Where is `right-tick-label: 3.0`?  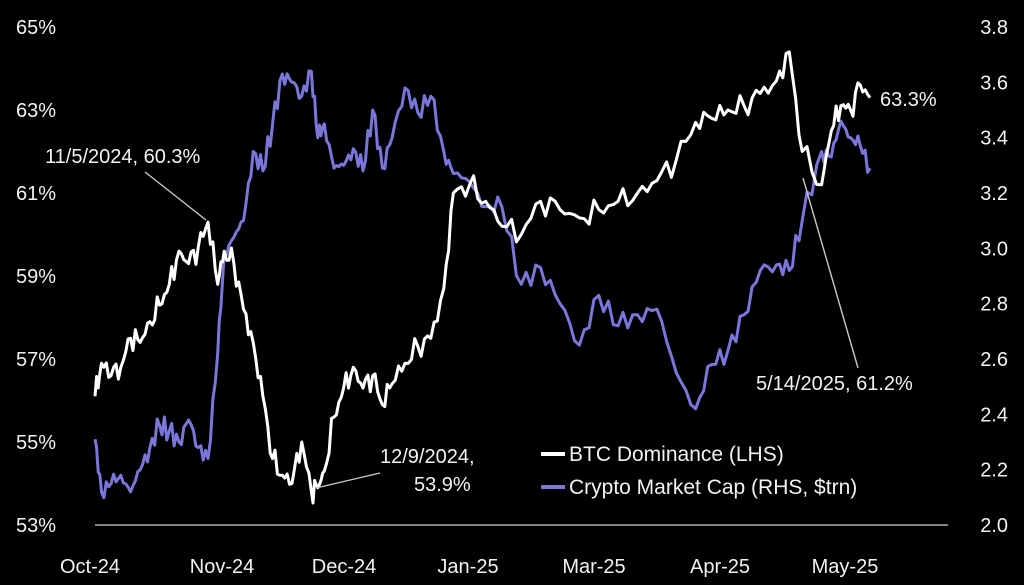 right-tick-label: 3.0 is located at coordinates (994, 249).